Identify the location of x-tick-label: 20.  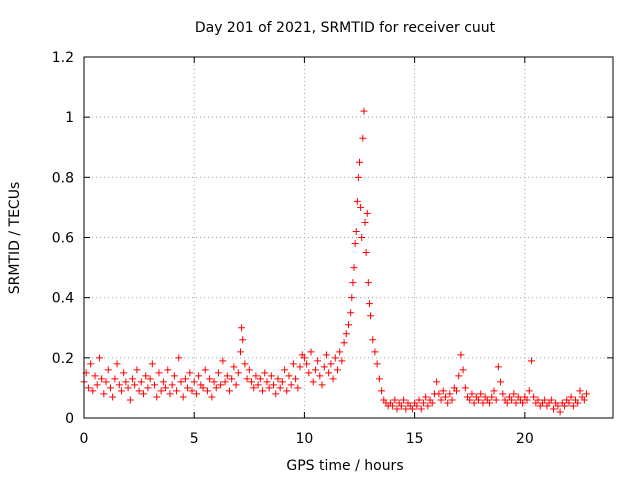
(525, 439).